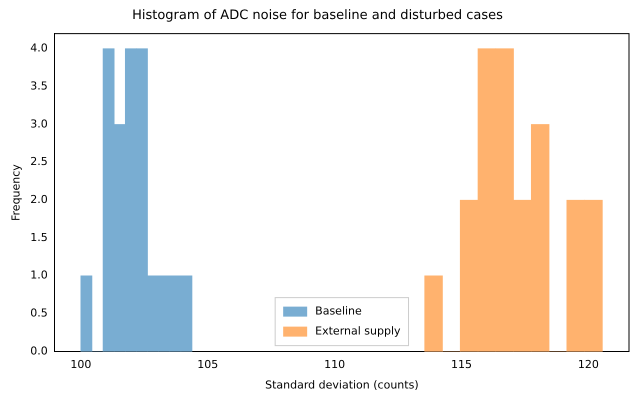 The width and height of the screenshot is (635, 400). I want to click on legend-label: Baseline, so click(338, 311).